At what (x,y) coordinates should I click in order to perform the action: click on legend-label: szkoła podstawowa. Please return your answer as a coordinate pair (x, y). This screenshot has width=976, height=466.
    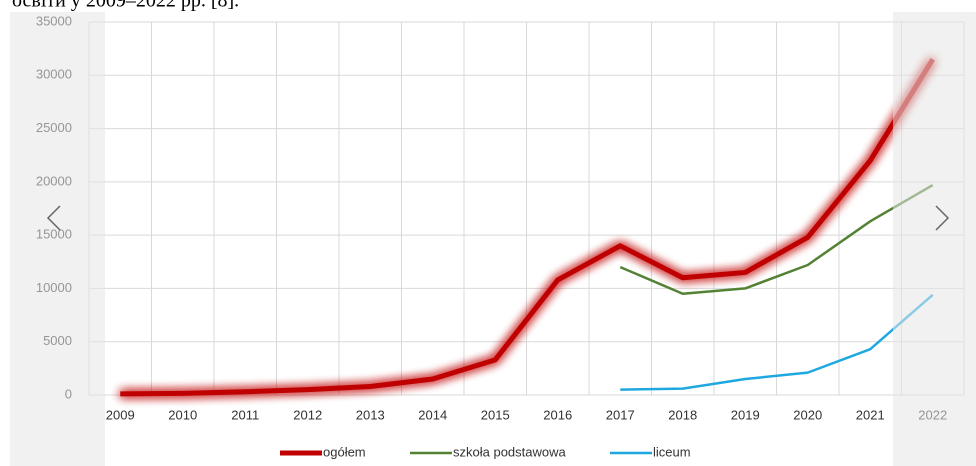
    Looking at the image, I should click on (509, 451).